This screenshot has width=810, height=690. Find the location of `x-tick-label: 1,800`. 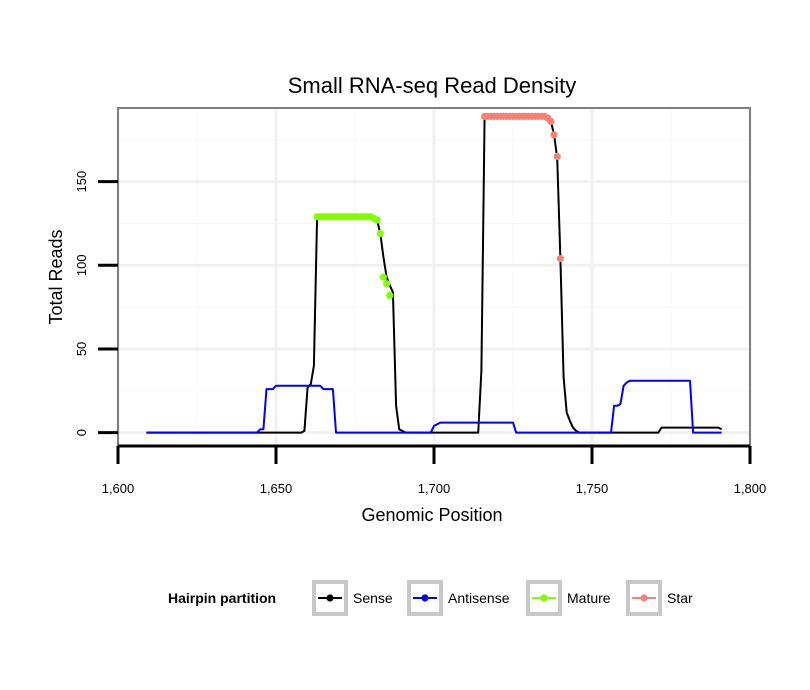

x-tick-label: 1,800 is located at coordinates (750, 488).